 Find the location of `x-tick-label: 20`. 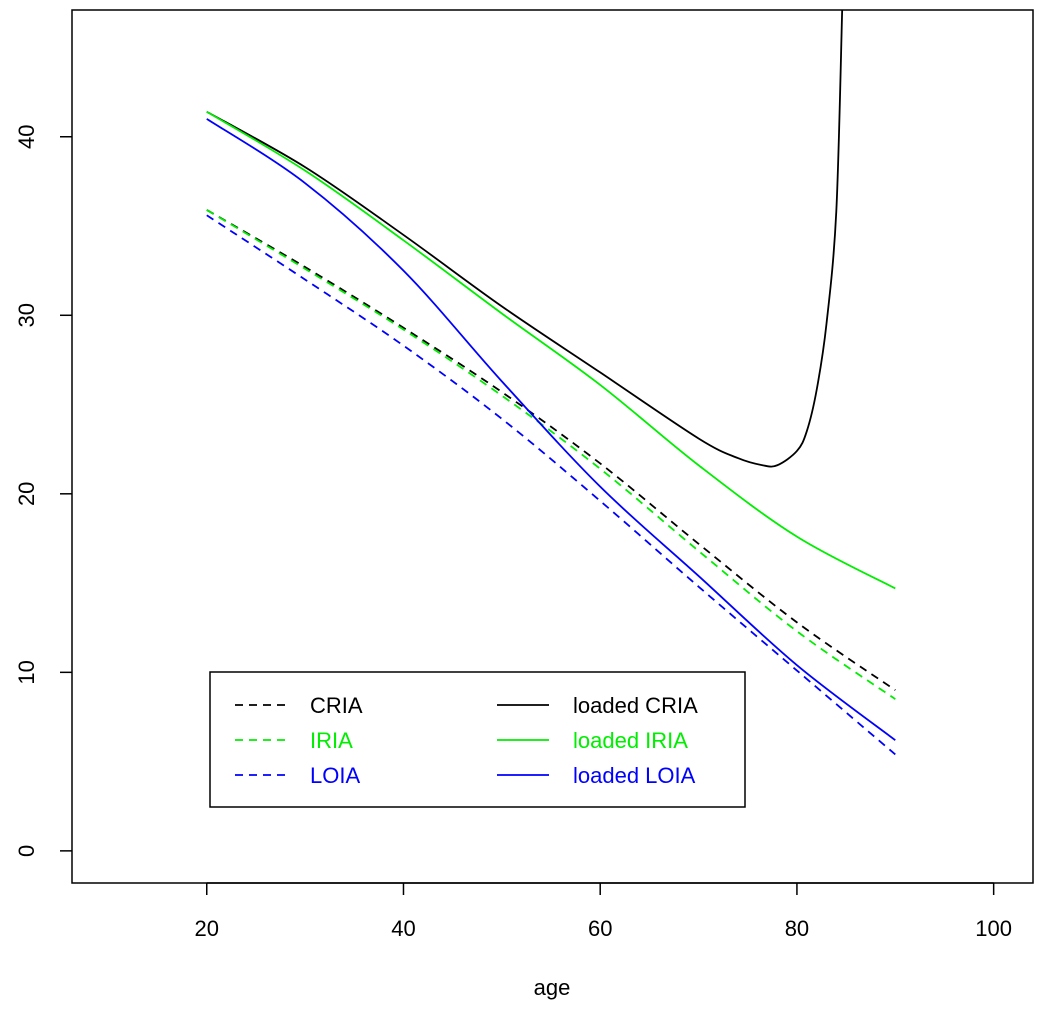

x-tick-label: 20 is located at coordinates (207, 928).